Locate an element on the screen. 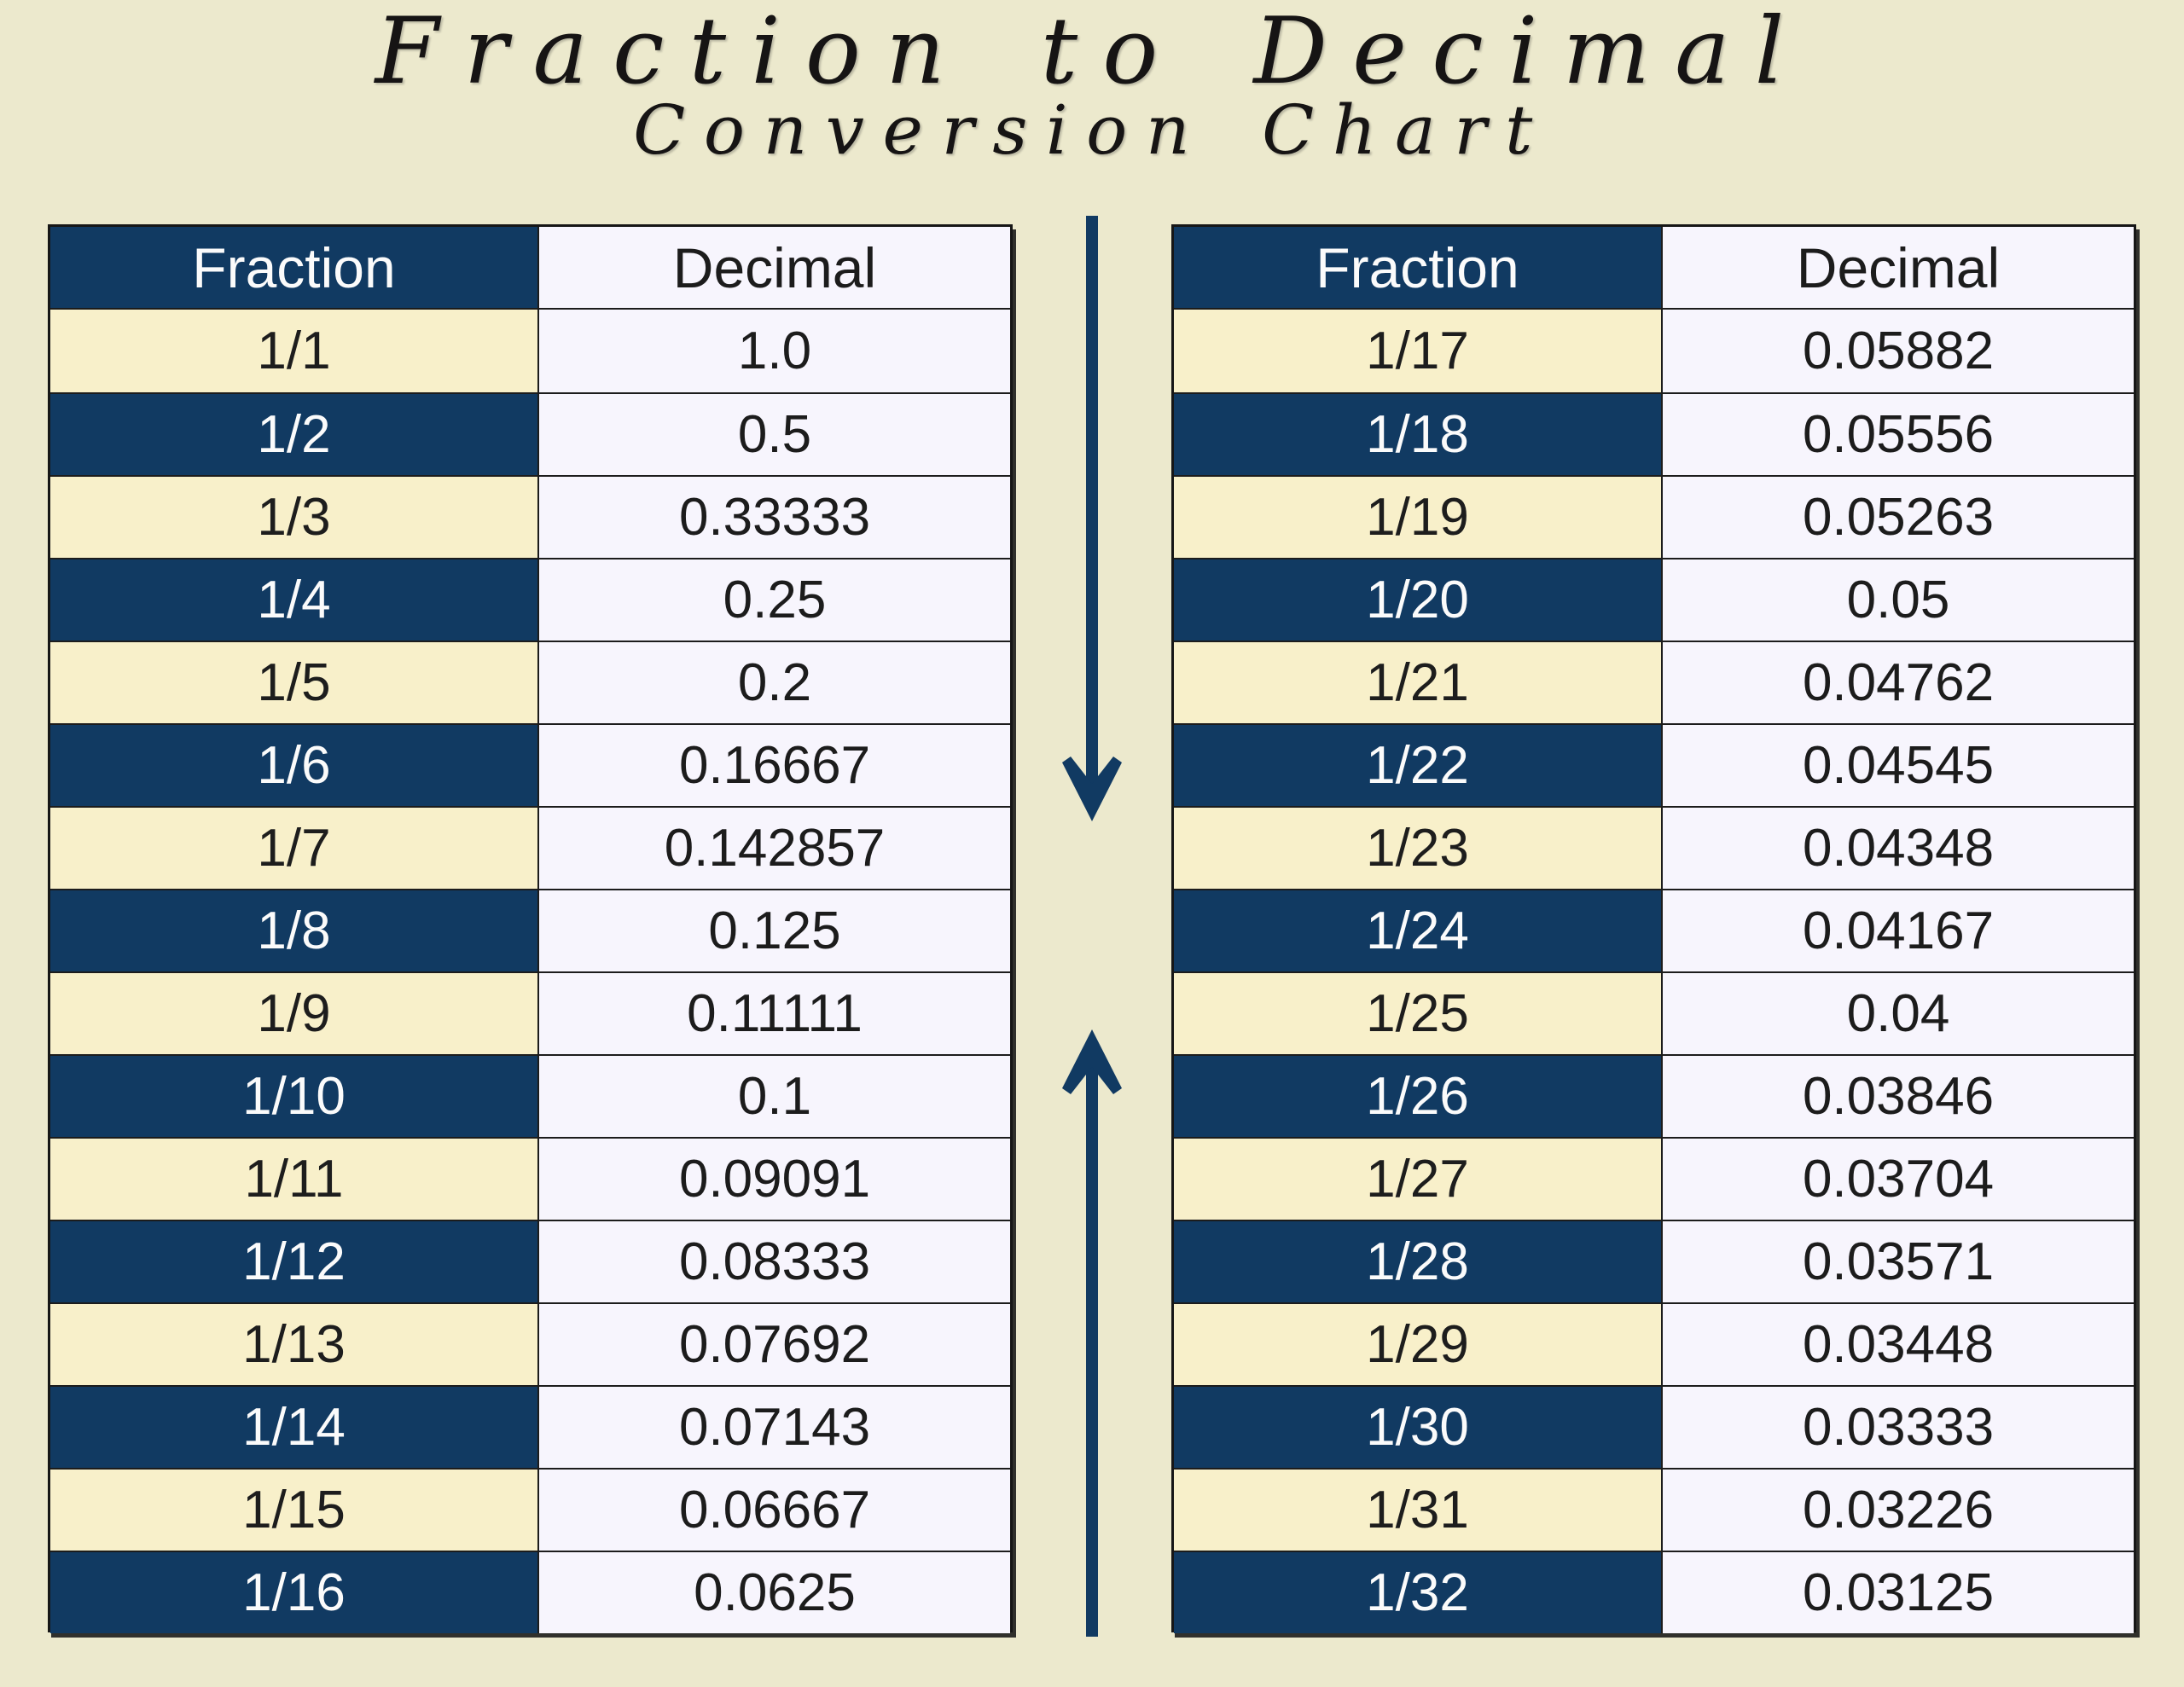 The image size is (2184, 1687). decimal-cell: 0.0625 is located at coordinates (775, 1593).